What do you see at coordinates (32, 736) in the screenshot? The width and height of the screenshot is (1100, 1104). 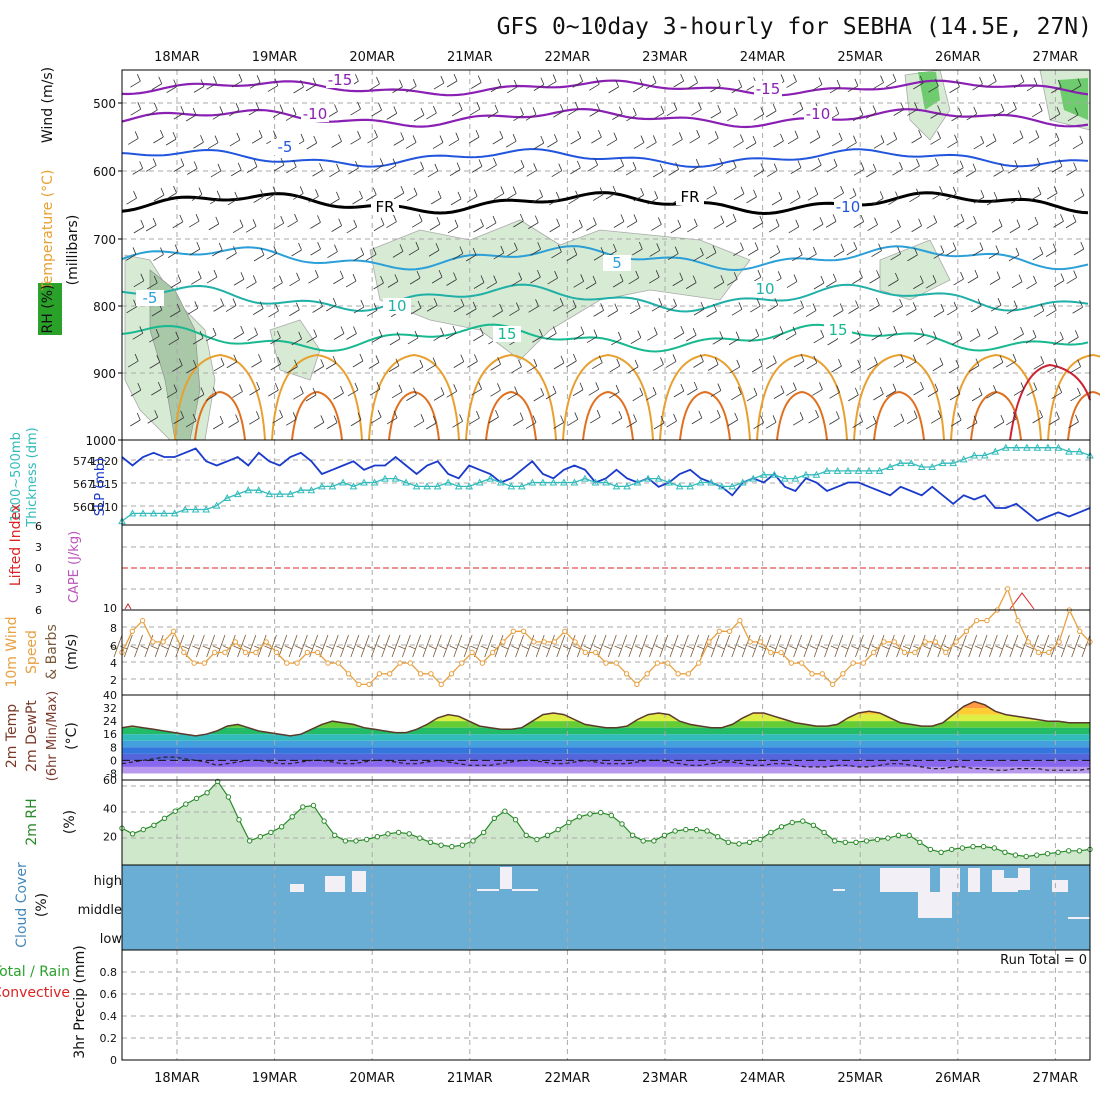 I see `axis-label-2m-dewpt: 2m DewPt` at bounding box center [32, 736].